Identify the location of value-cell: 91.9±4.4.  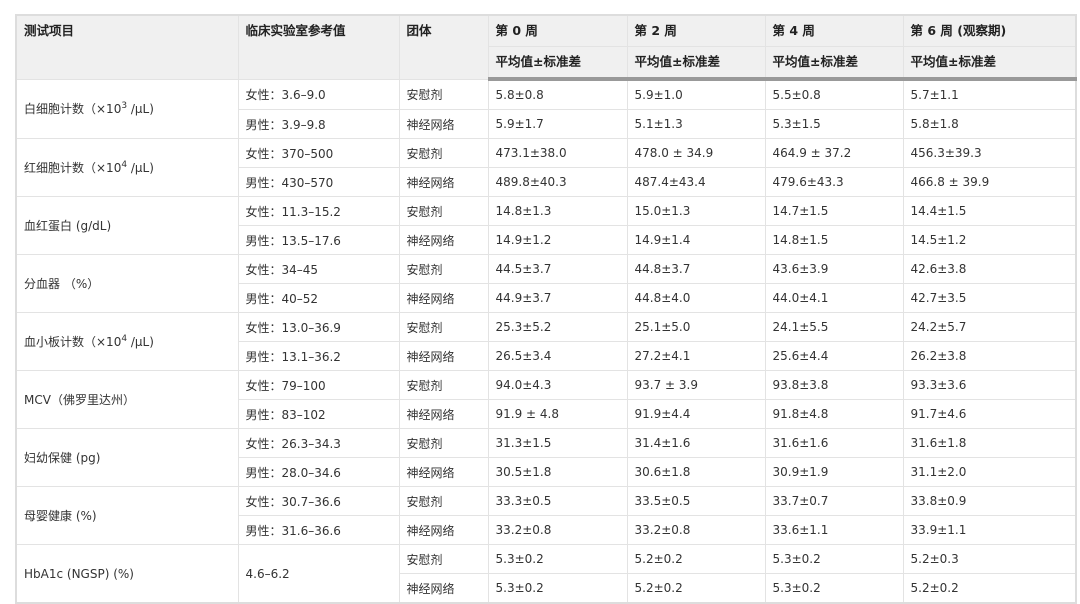
(696, 414).